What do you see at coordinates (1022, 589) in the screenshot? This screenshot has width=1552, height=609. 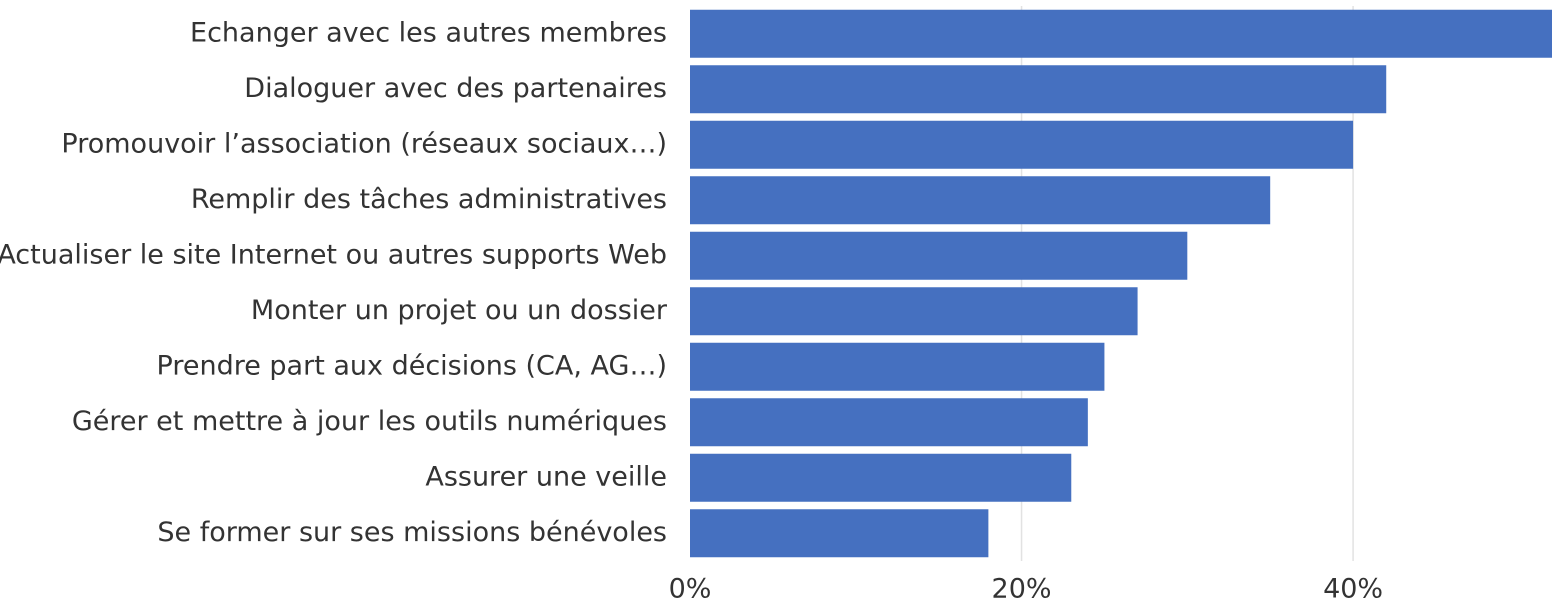 I see `x-tick-label: 20%` at bounding box center [1022, 589].